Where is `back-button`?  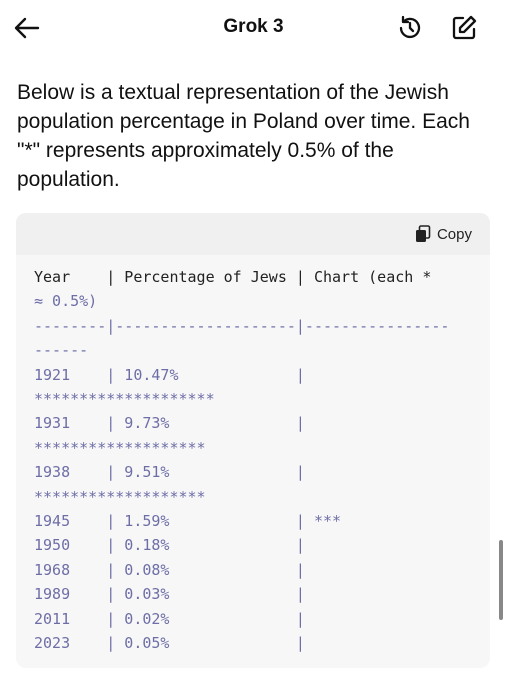 back-button is located at coordinates (27, 28).